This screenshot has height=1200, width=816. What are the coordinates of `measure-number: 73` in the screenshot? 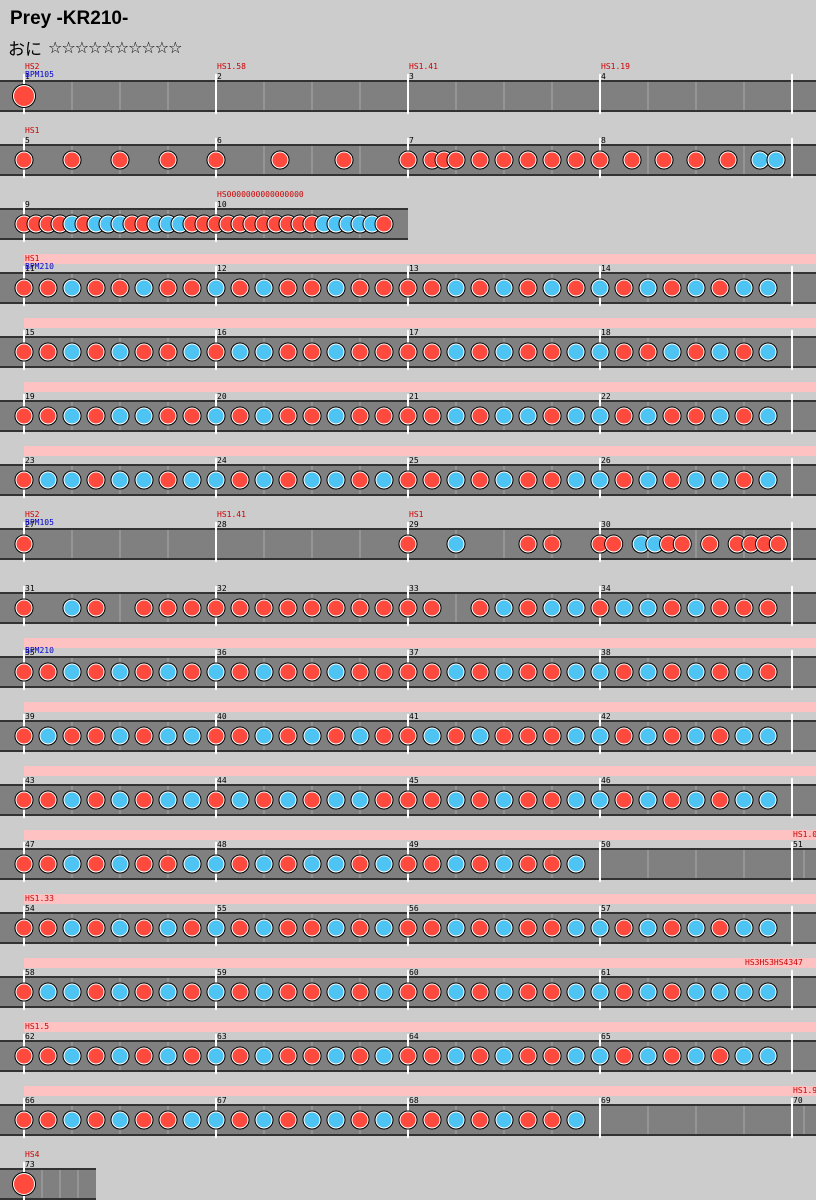 It's located at (30, 1164).